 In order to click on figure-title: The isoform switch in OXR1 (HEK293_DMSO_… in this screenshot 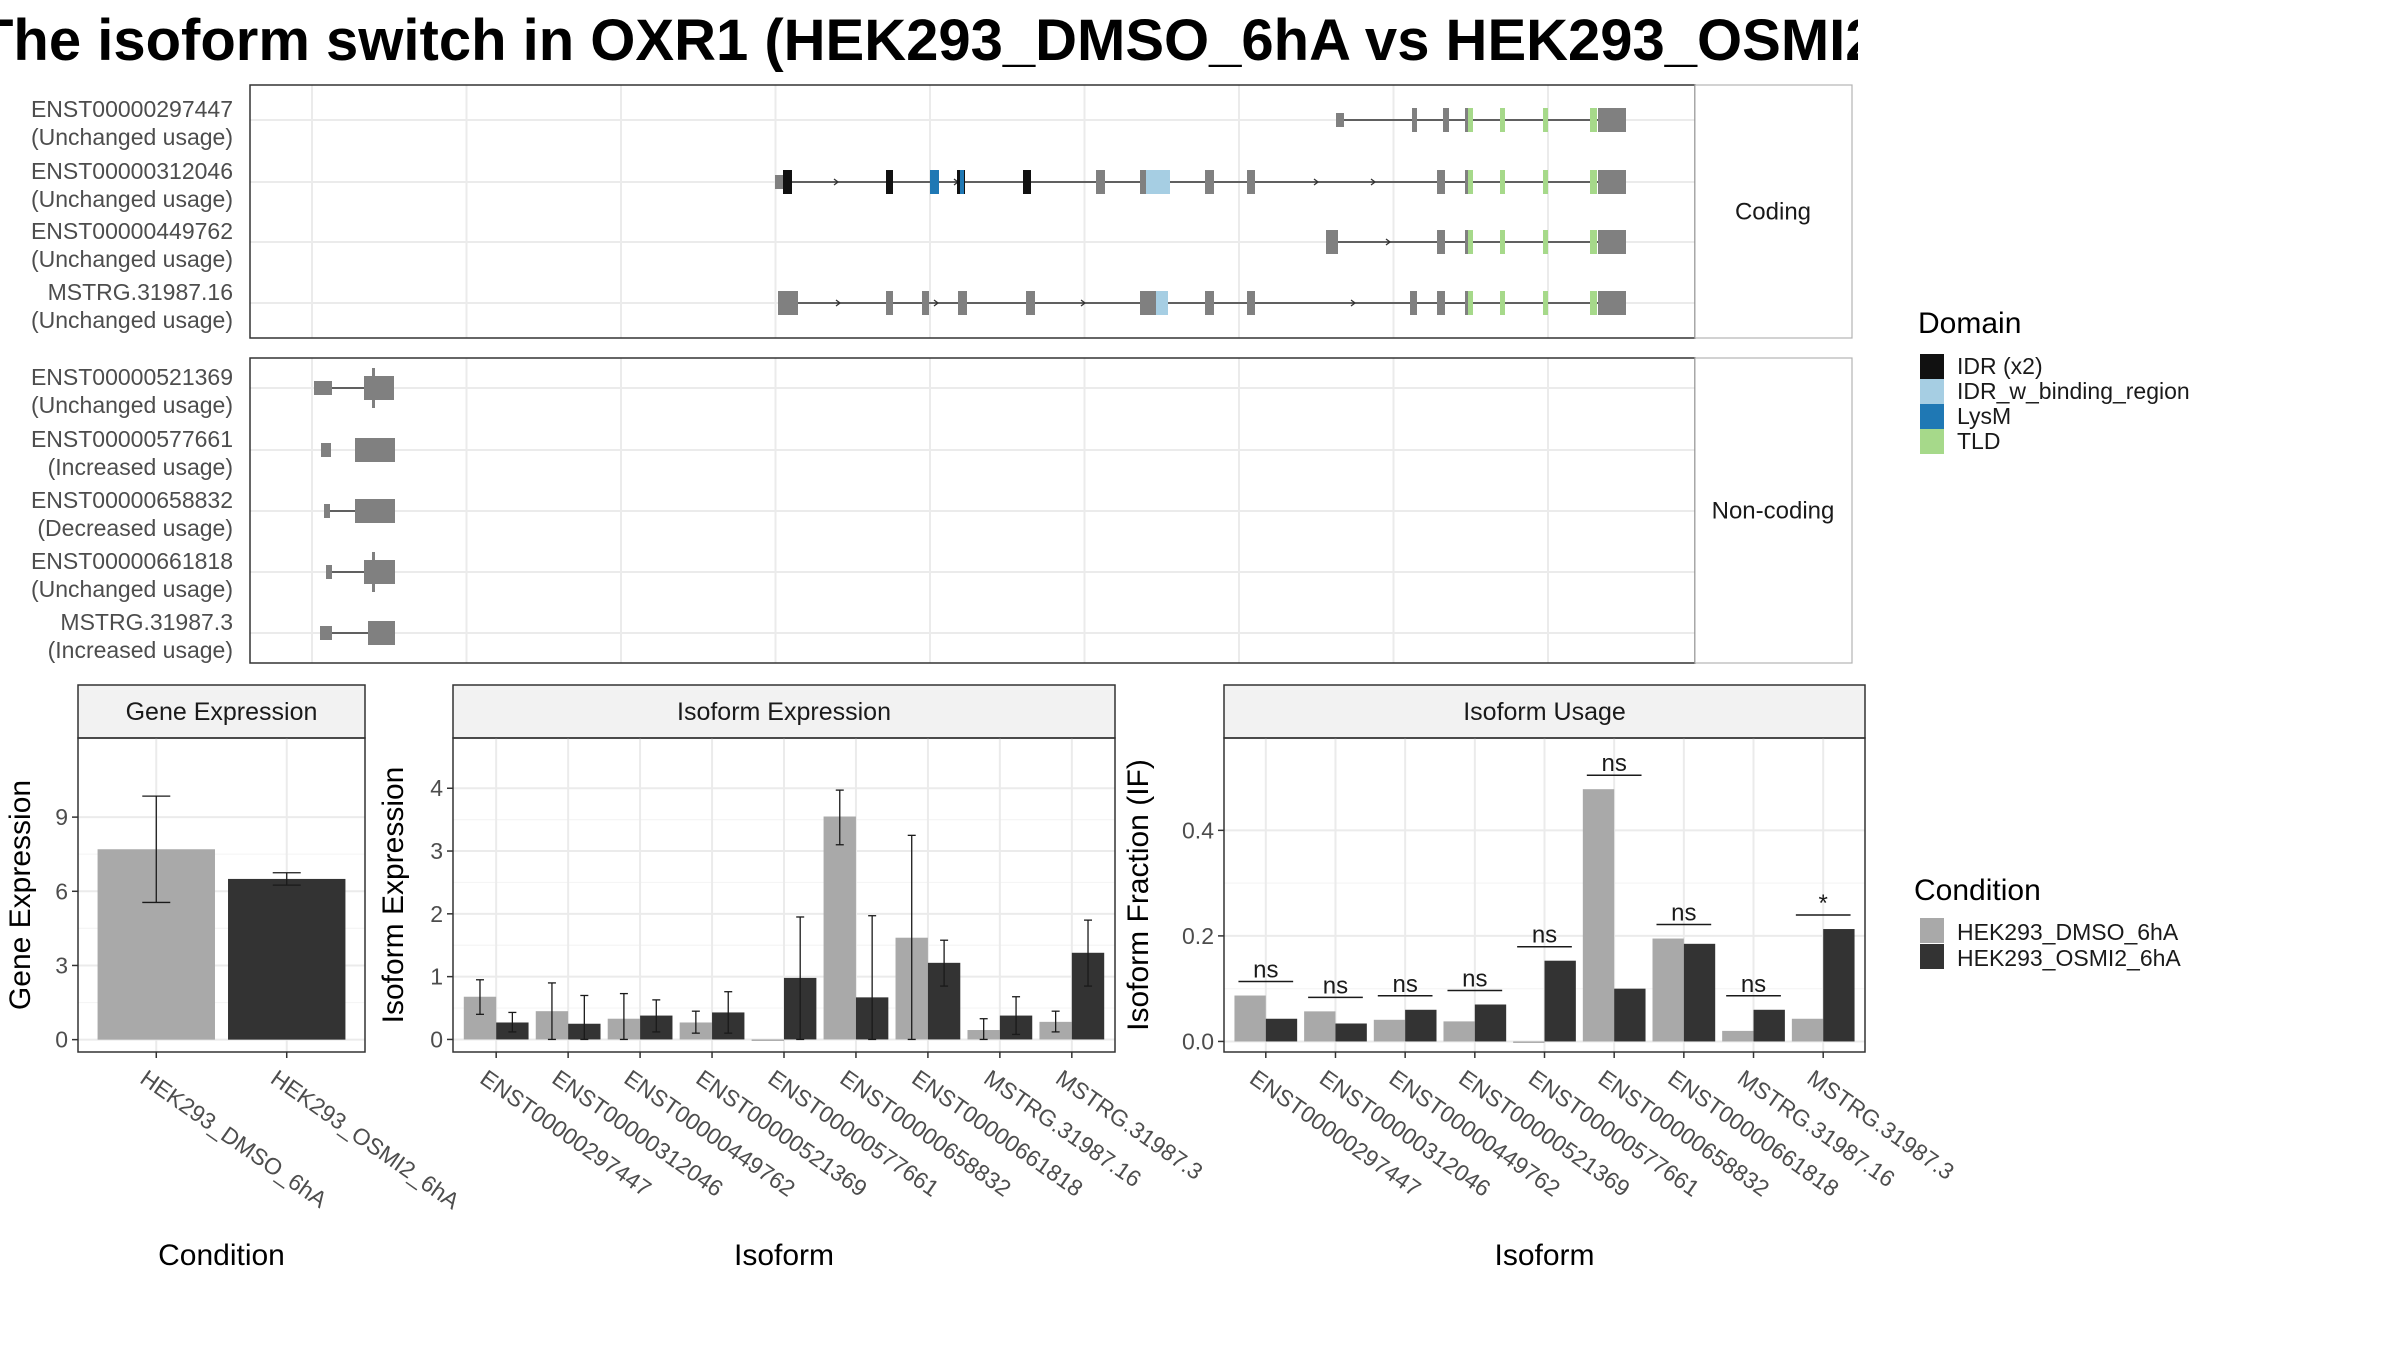, I will do `click(929, 40)`.